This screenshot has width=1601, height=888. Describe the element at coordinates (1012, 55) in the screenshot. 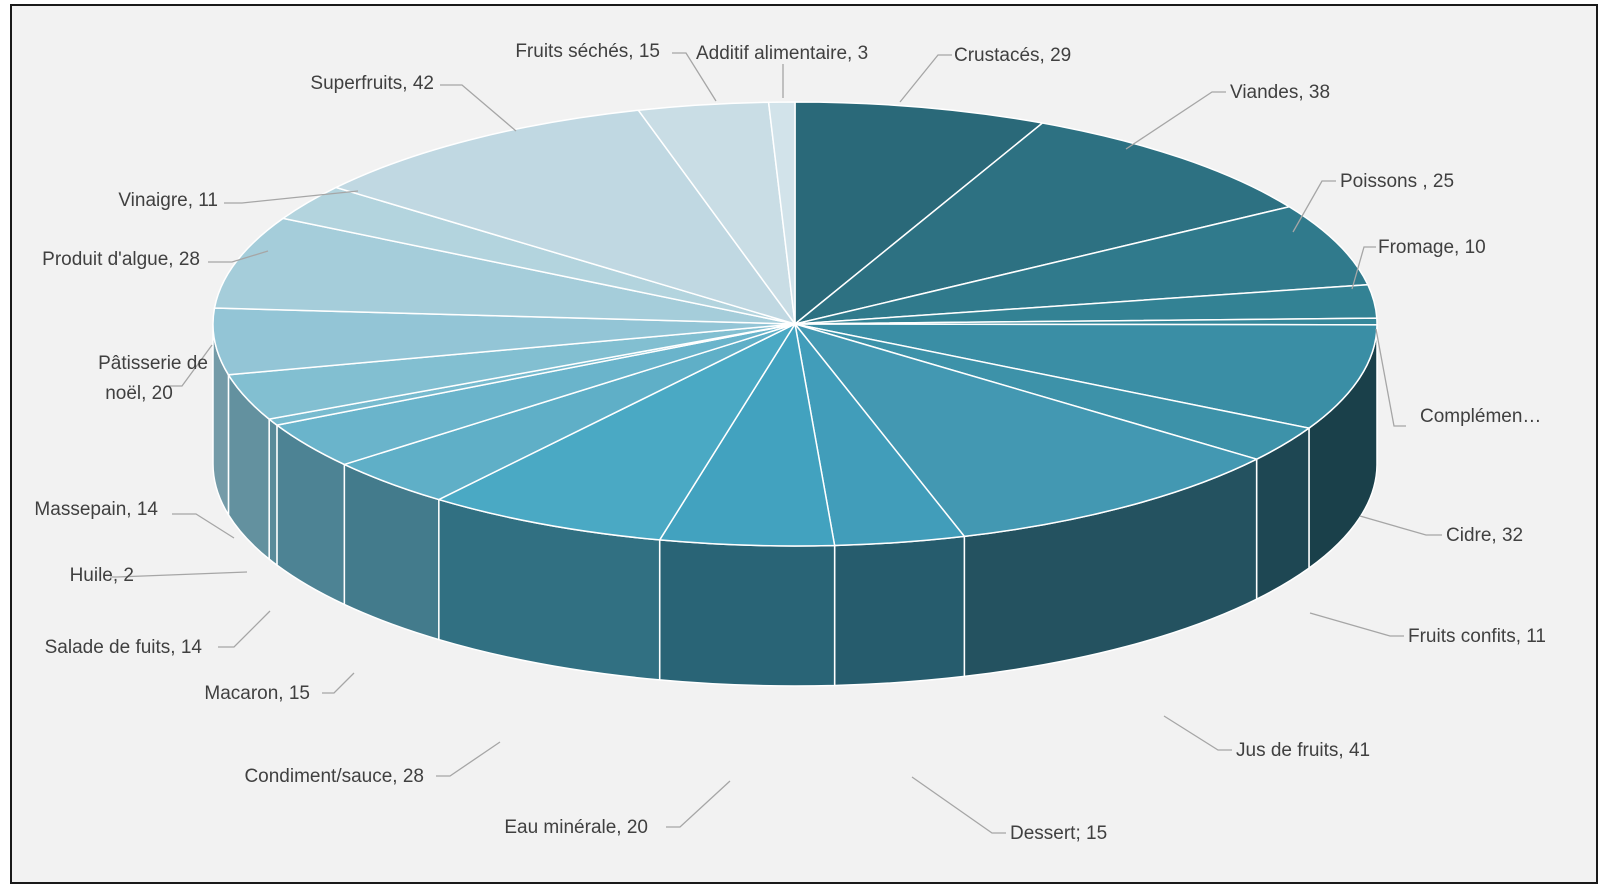

I see `data-label-0: Crustacés, 29` at that location.